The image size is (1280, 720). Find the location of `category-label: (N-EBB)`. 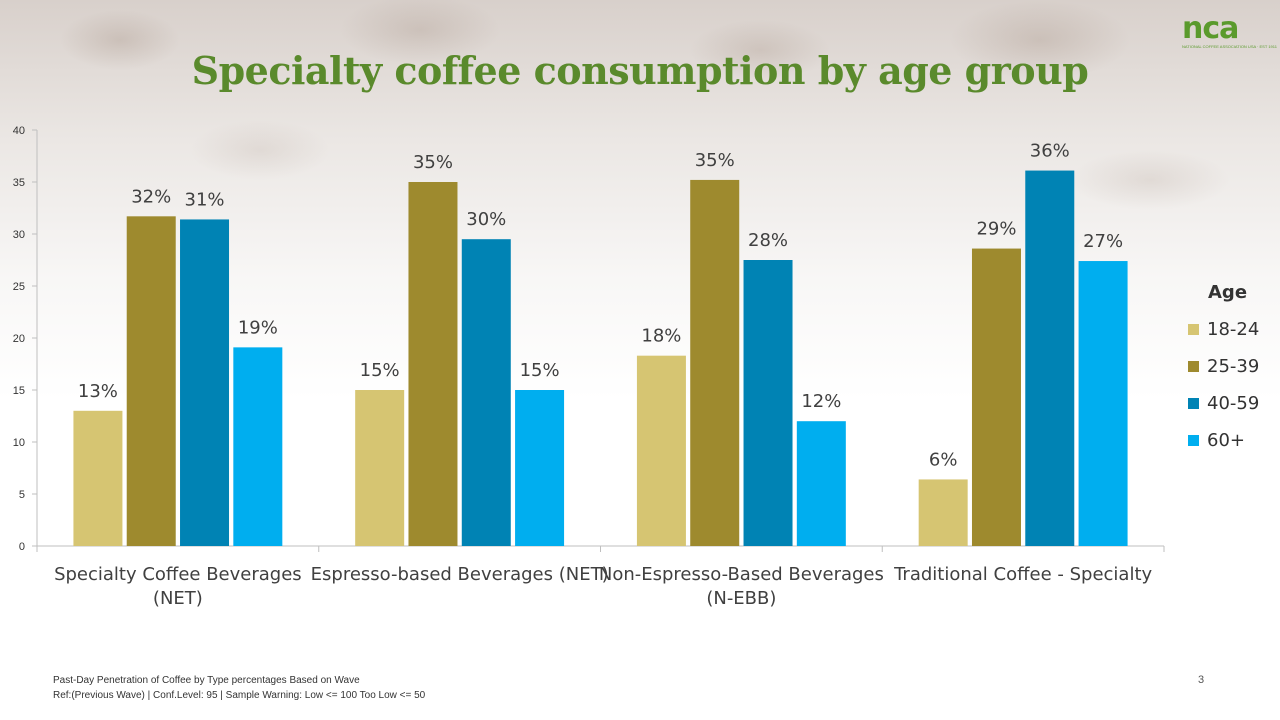

category-label: (N-EBB) is located at coordinates (741, 598).